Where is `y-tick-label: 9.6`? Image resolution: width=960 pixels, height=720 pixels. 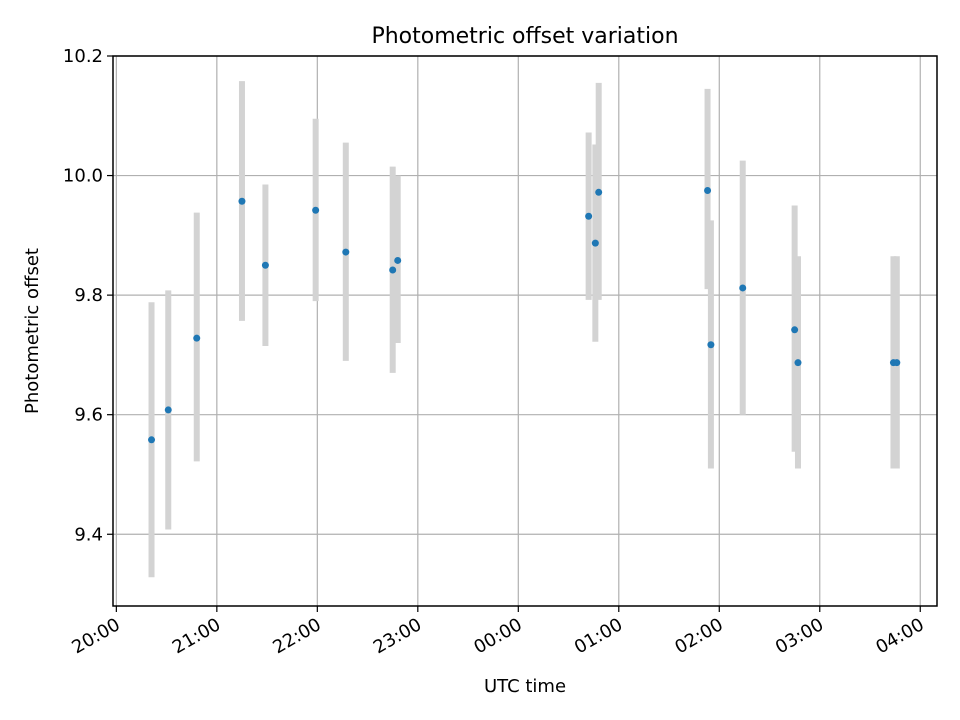
y-tick-label: 9.6 is located at coordinates (88, 415).